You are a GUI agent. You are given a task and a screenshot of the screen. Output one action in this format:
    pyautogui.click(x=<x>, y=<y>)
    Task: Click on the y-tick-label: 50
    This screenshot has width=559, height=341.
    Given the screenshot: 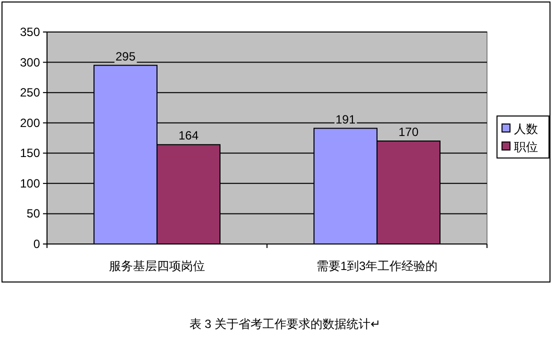 What is the action you would take?
    pyautogui.click(x=33, y=213)
    